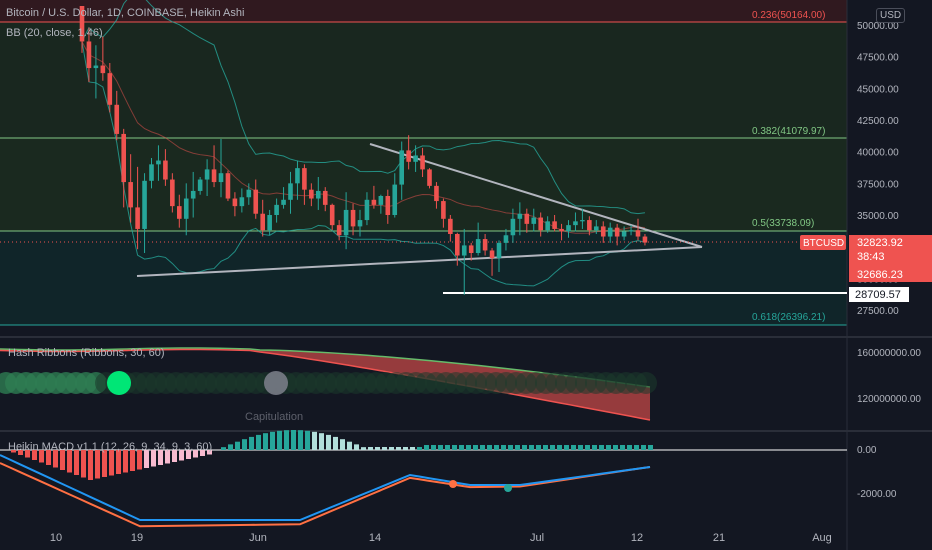 The image size is (932, 550). I want to click on price-tick-label: 40000.00, so click(878, 153).